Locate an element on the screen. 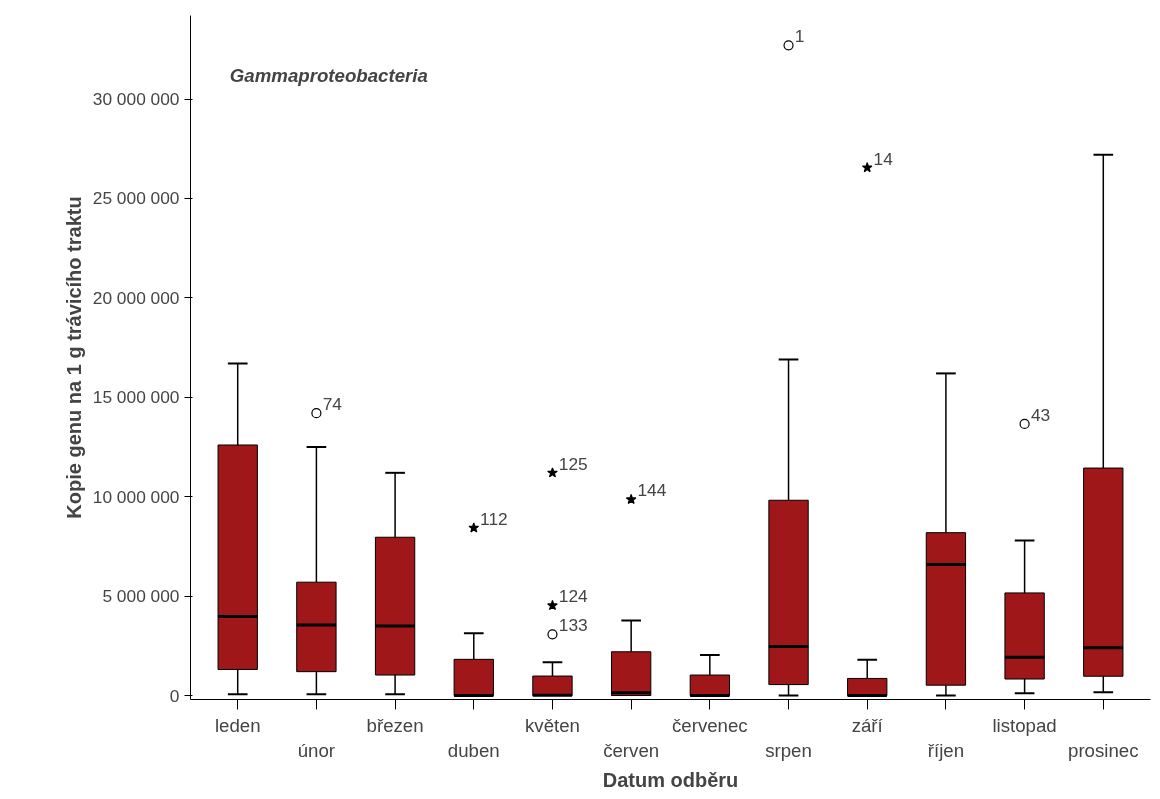 The height and width of the screenshot is (799, 1160). y-tick-label: 30 000 000 is located at coordinates (136, 99).